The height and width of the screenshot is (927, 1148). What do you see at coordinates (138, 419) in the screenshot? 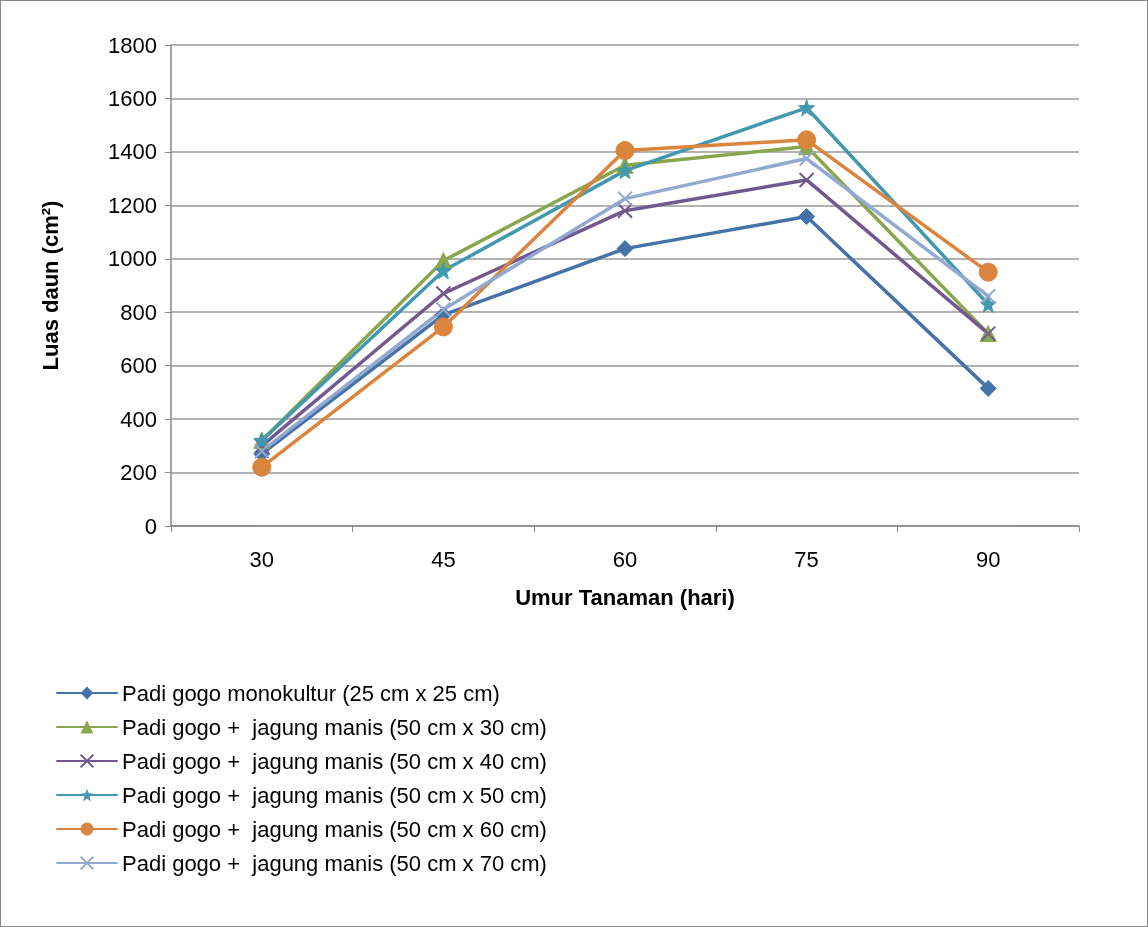
I see `y-tick-label: 400` at bounding box center [138, 419].